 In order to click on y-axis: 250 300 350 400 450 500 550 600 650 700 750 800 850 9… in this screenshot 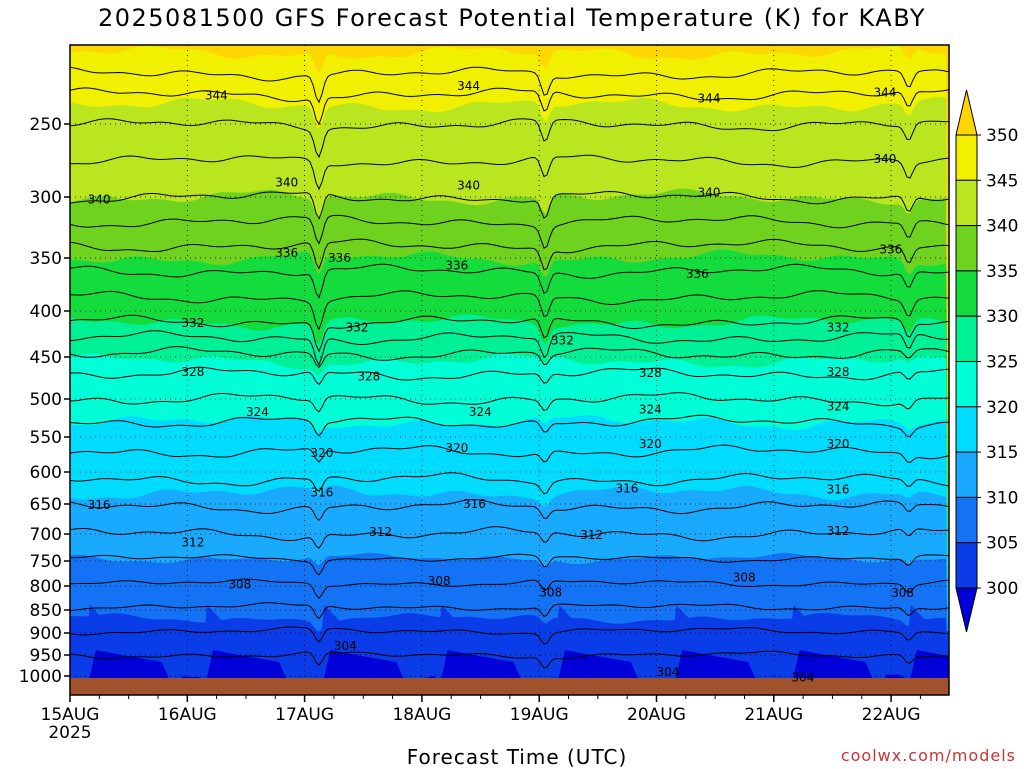, I will do `click(44, 401)`.